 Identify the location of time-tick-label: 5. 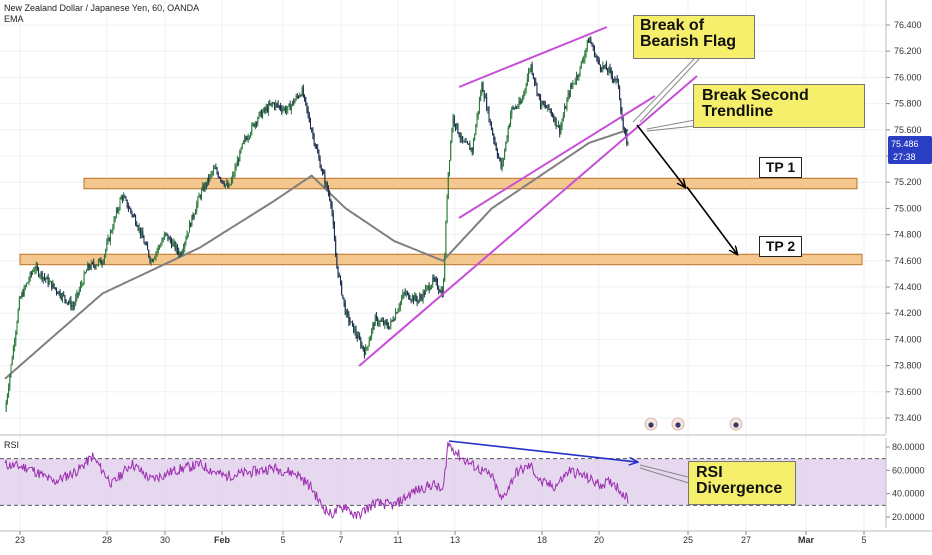
(863, 540).